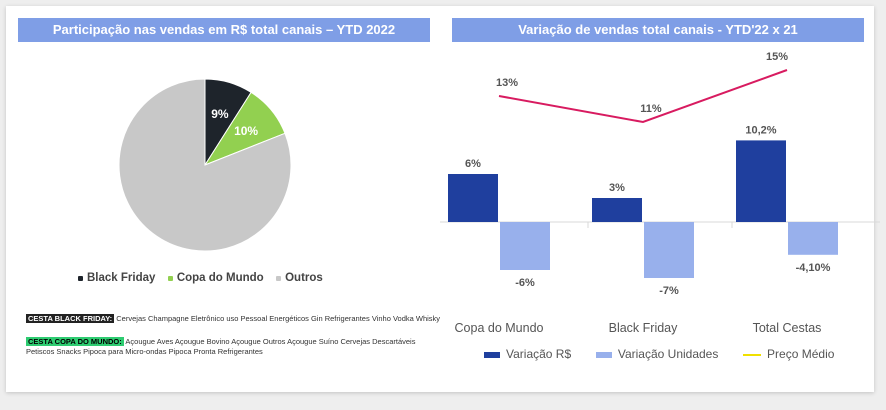  I want to click on bar-label-variacao-unidades-black-friday: -7%, so click(669, 291).